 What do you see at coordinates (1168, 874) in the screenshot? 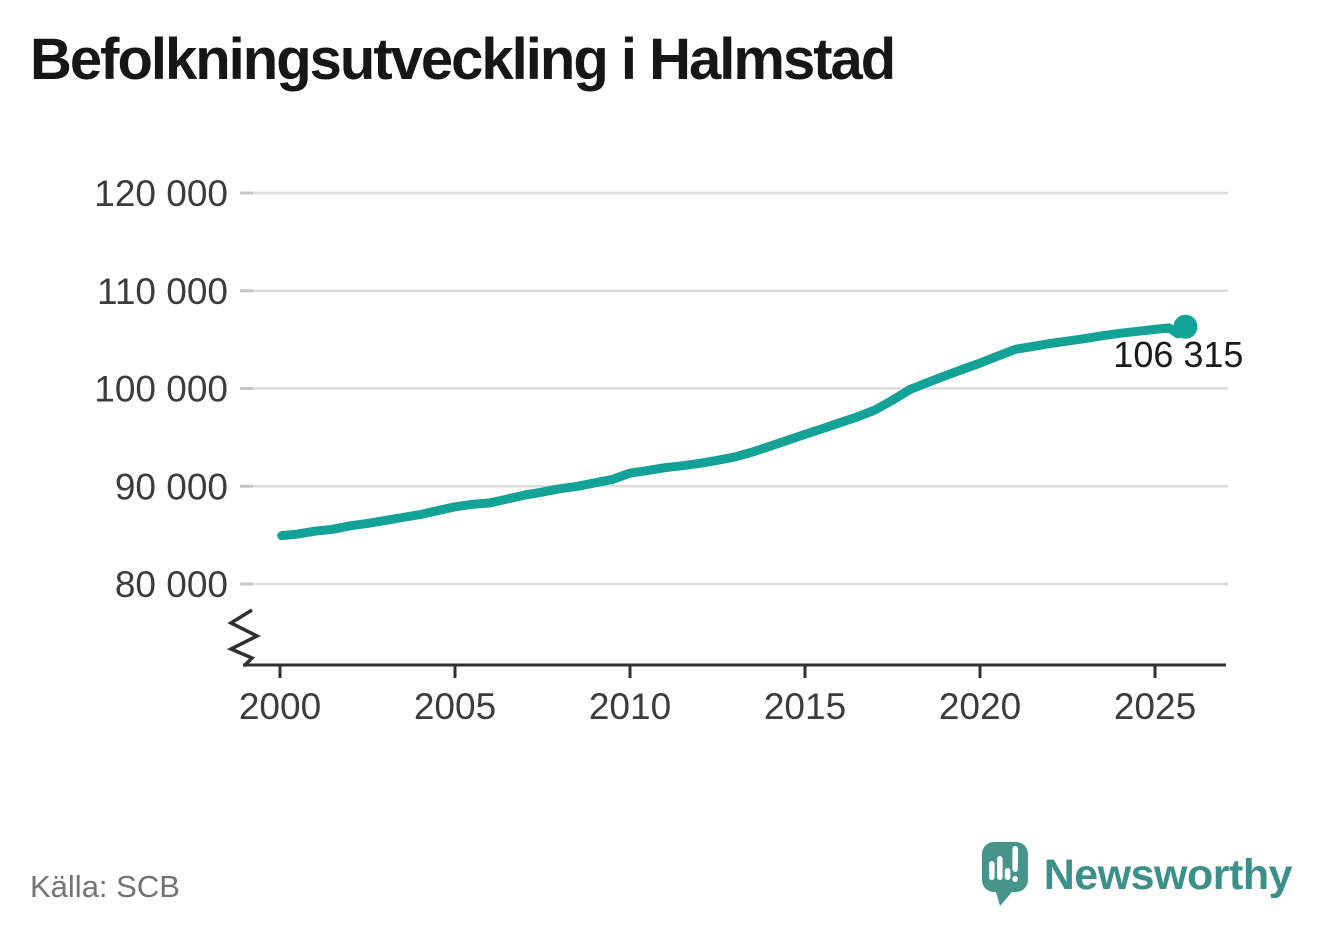
I see `newsworthy-logo-text: Newsworthy` at bounding box center [1168, 874].